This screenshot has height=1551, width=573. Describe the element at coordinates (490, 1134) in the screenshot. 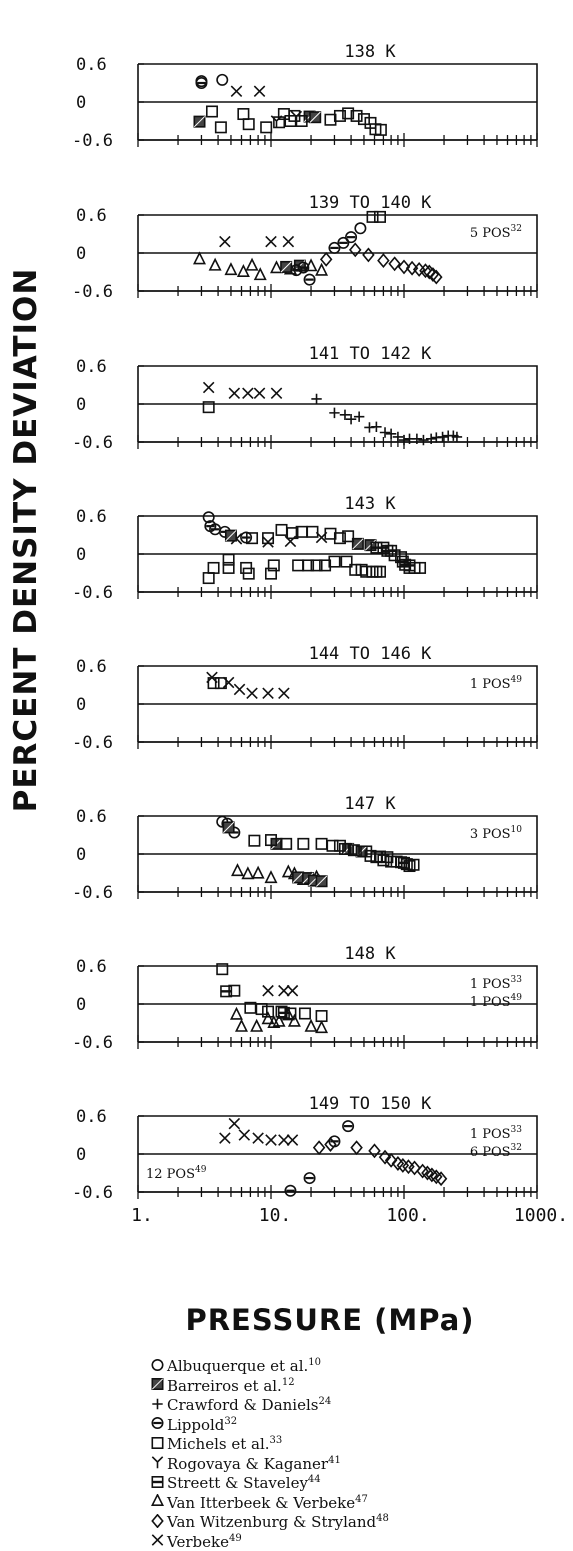

I see `panel-note-text: 1 POS` at that location.